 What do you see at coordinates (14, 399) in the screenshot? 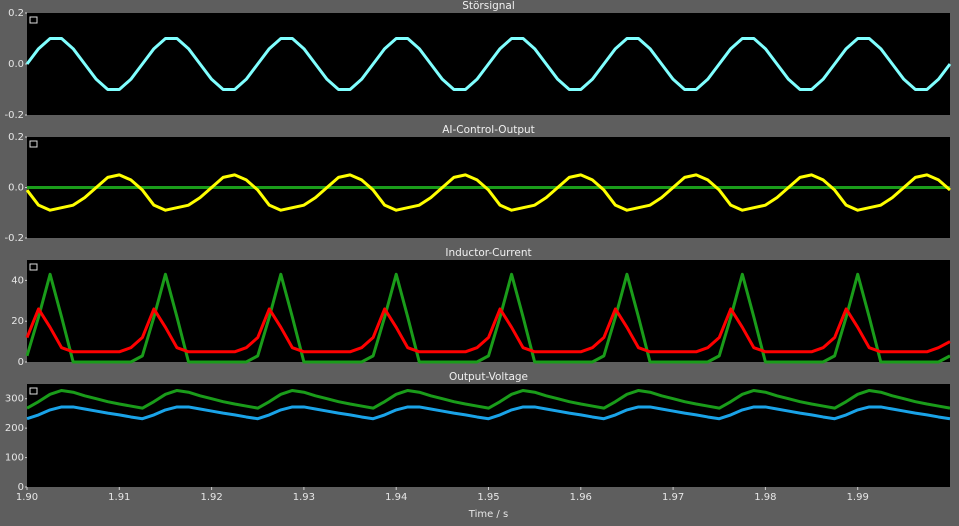
I see `y-tick-label: 300` at bounding box center [14, 399].